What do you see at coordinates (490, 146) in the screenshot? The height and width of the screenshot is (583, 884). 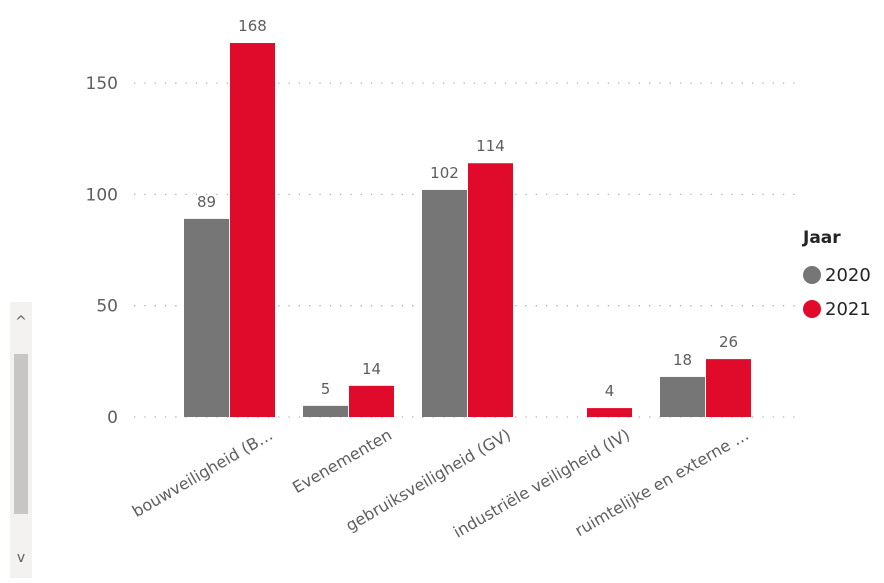 I see `data-label-2021: 114` at bounding box center [490, 146].